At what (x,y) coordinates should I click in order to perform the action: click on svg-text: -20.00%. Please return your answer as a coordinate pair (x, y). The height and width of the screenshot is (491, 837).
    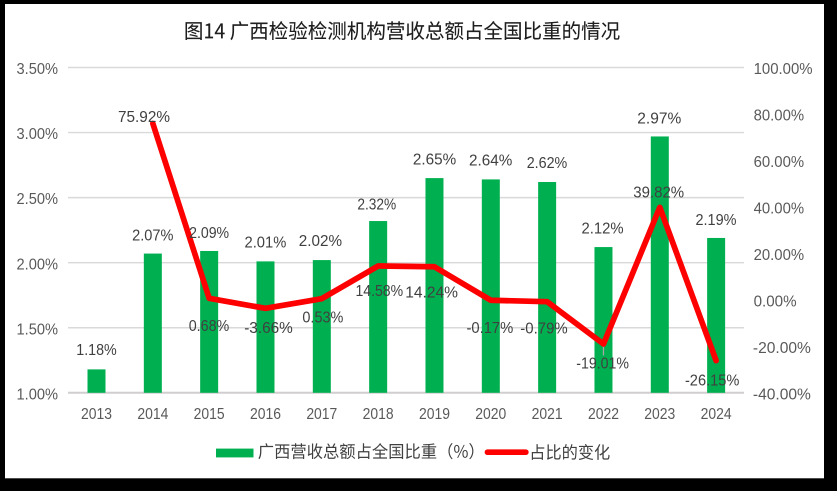
    Looking at the image, I should click on (782, 348).